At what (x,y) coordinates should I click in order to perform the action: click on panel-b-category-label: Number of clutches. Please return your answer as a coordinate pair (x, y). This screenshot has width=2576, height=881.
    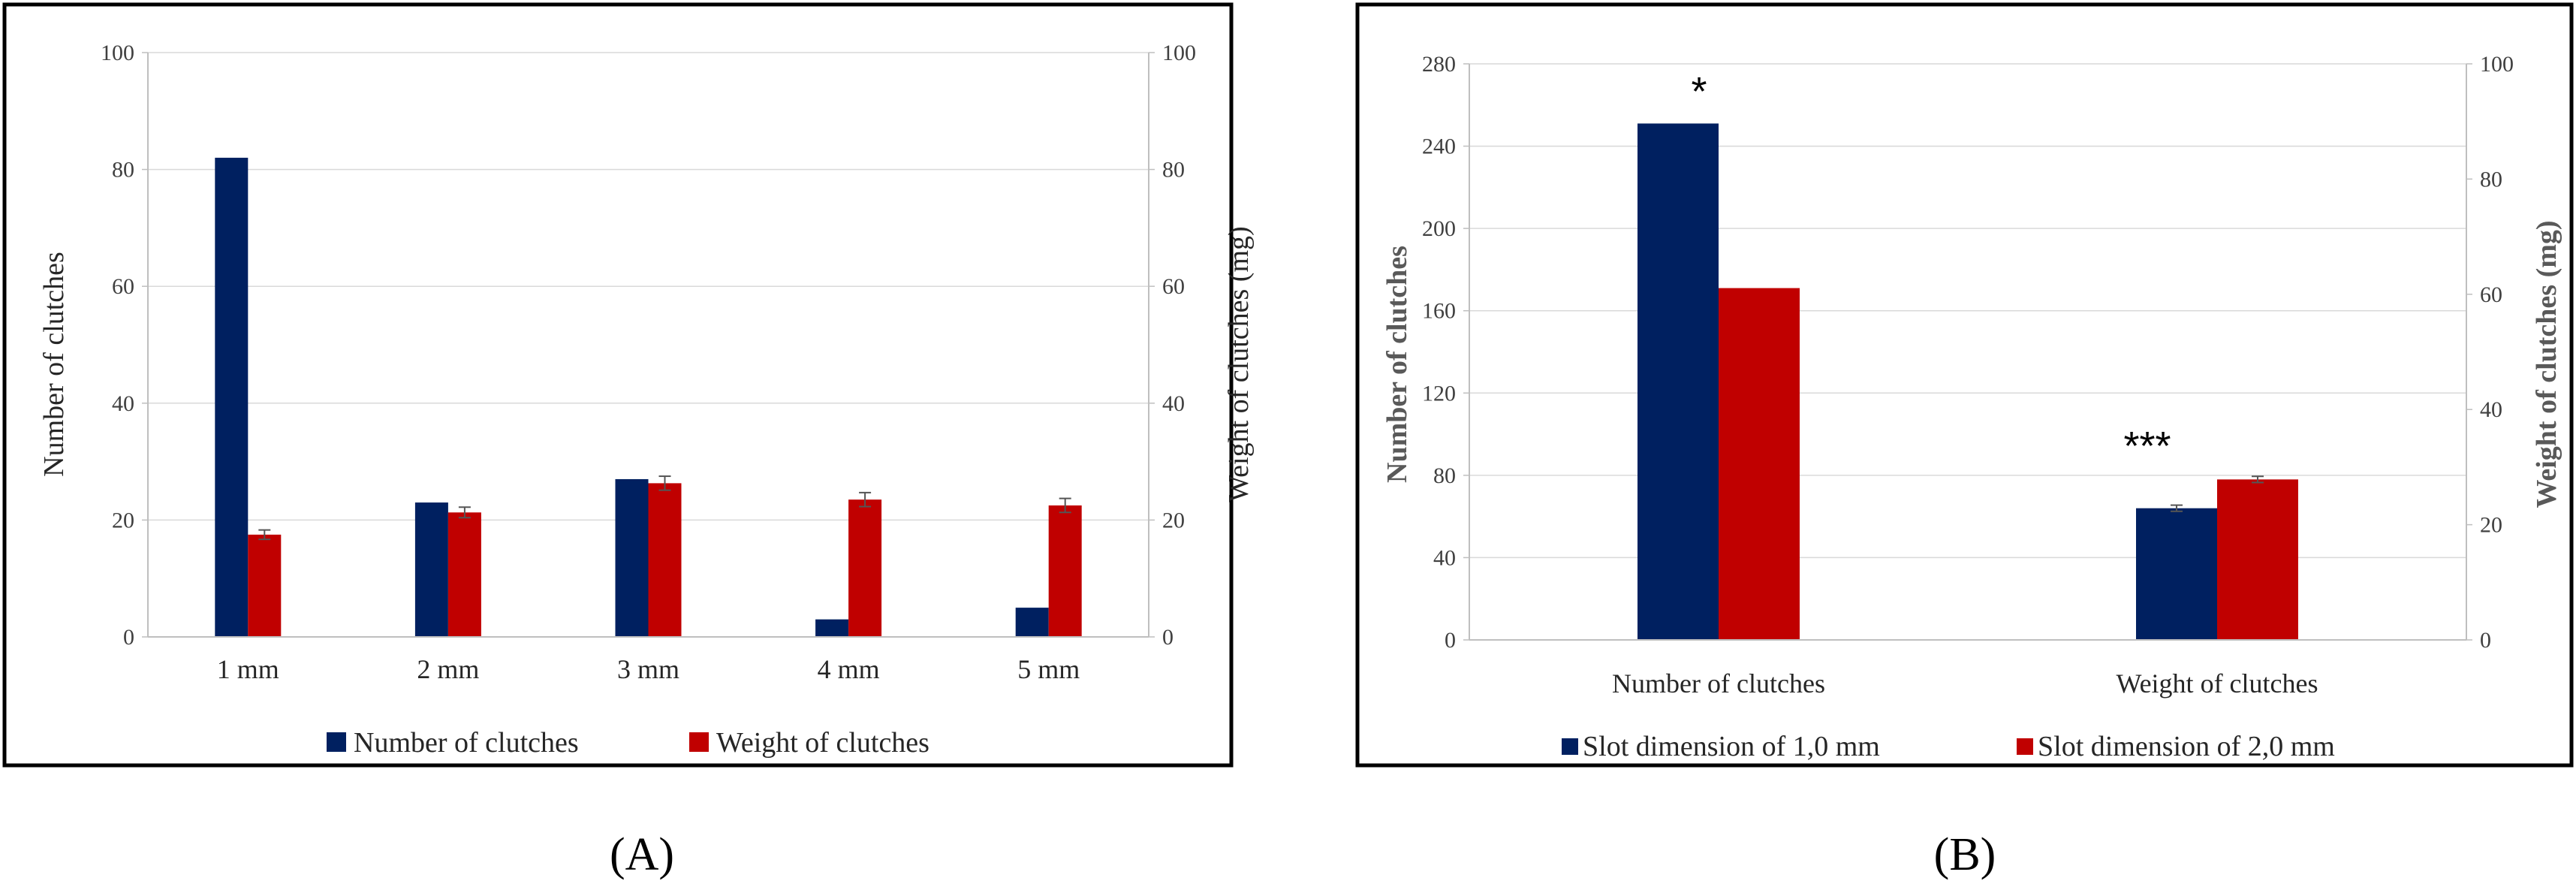
    Looking at the image, I should click on (1718, 683).